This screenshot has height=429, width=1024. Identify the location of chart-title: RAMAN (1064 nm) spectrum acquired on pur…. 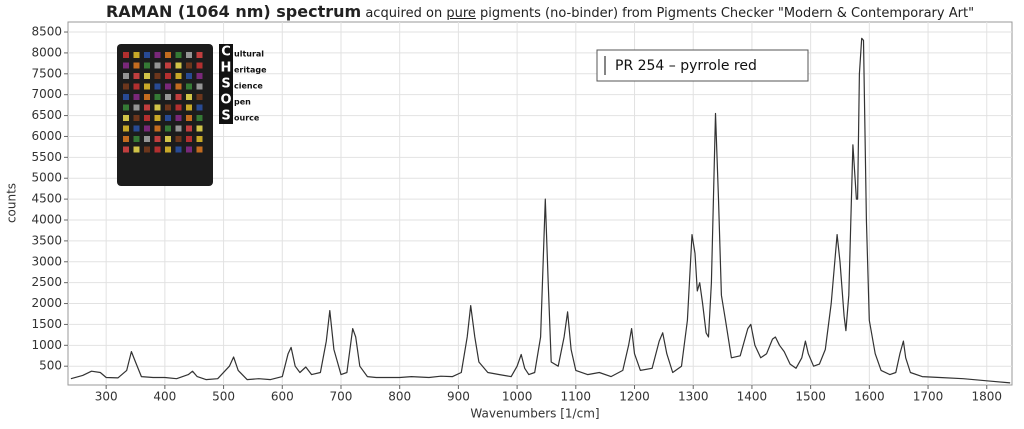
(540, 11).